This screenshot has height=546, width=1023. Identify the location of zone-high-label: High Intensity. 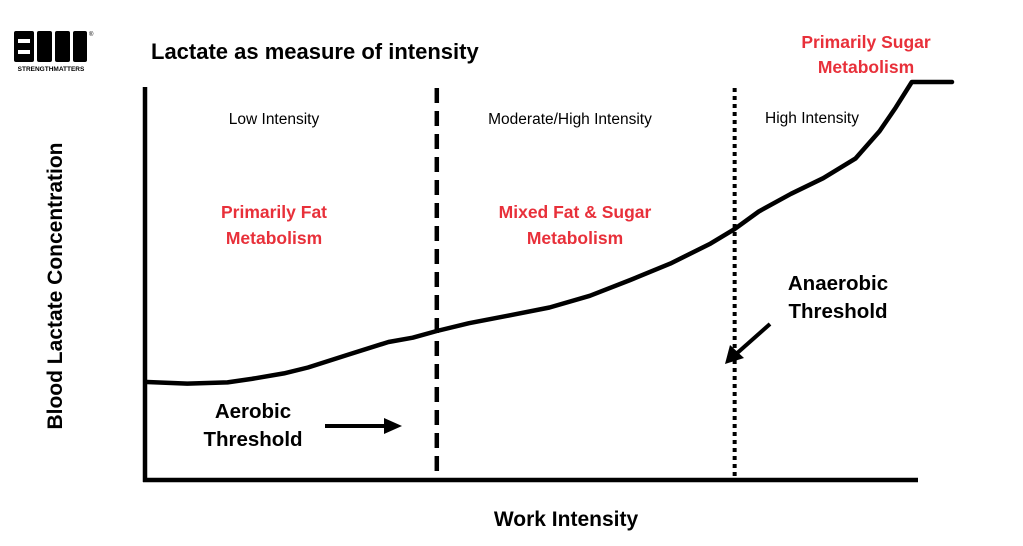
(812, 118).